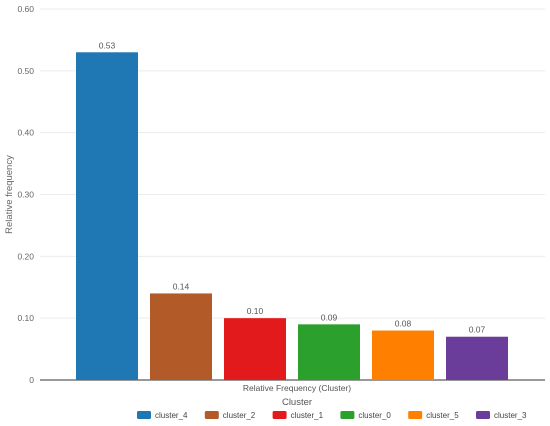  I want to click on legend-label: cluster_3, so click(510, 415).